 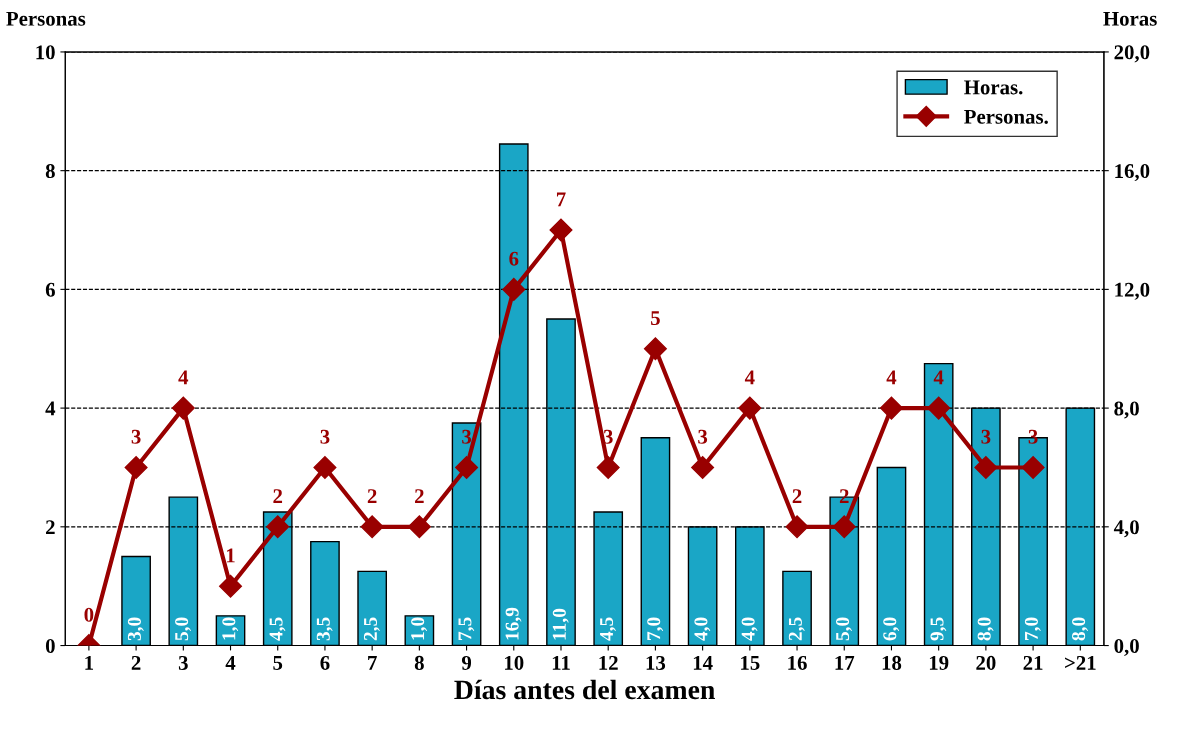 I want to click on x-tick-label: 9, so click(x=466, y=662).